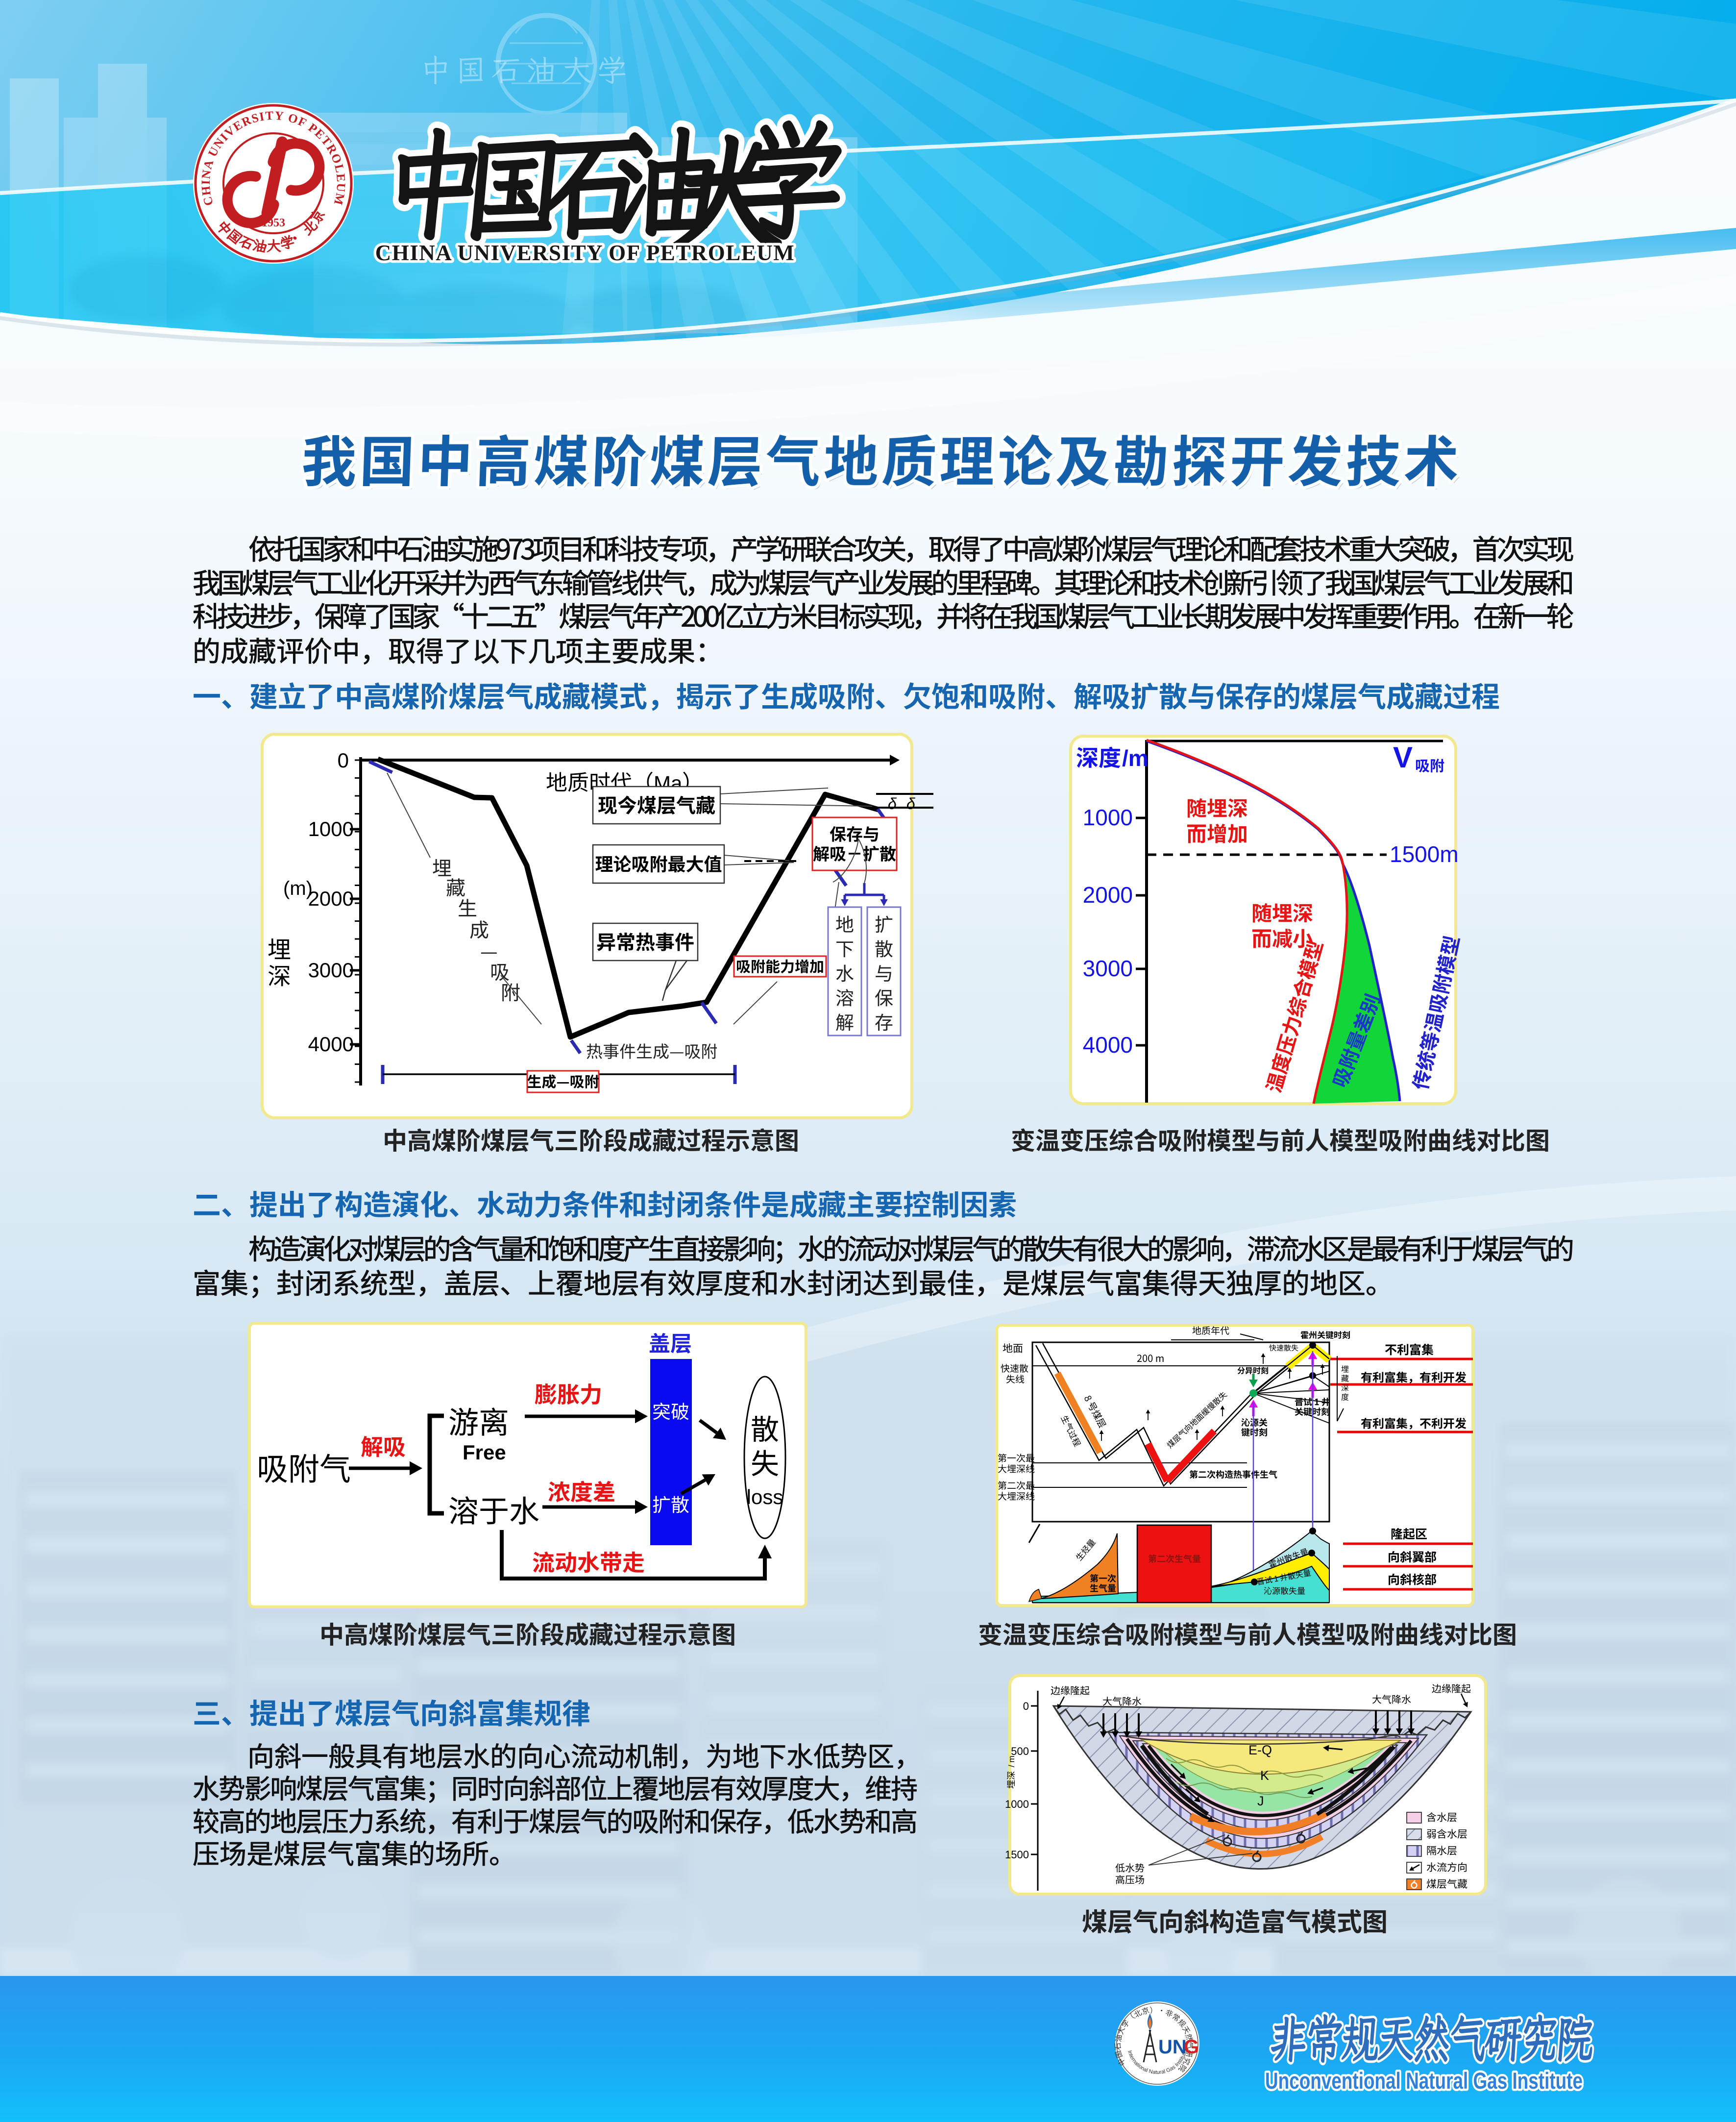 The image size is (1736, 2122). Describe the element at coordinates (1260, 1801) in the screenshot. I see `svg-text: J` at that location.